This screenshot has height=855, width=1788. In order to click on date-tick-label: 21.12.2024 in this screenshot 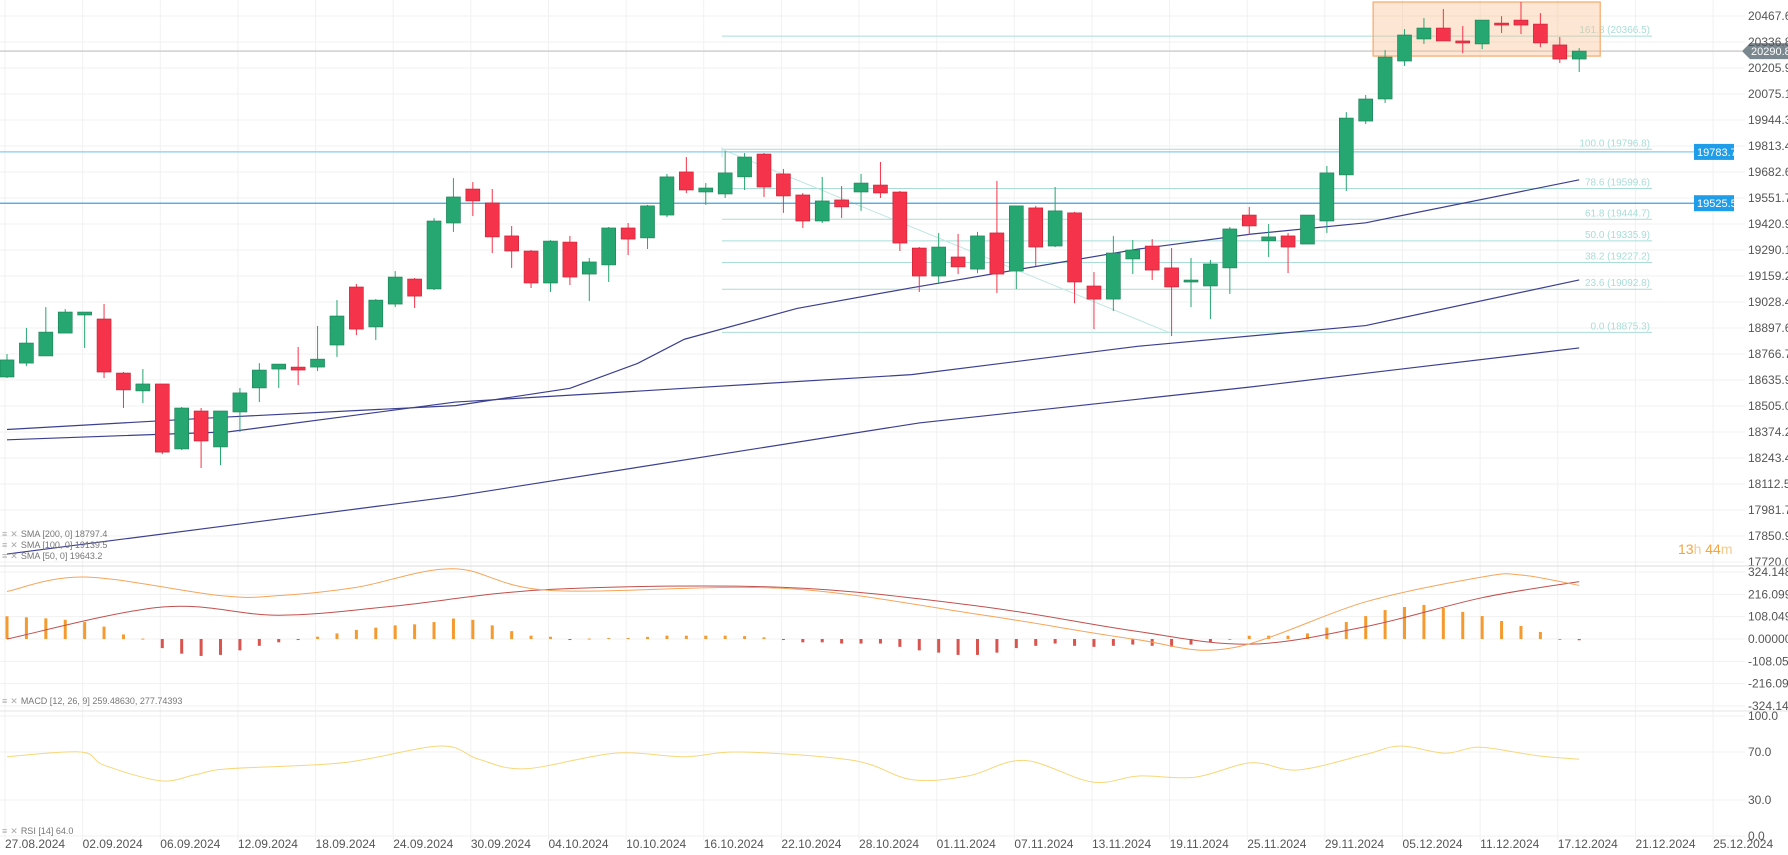, I will do `click(1665, 844)`.